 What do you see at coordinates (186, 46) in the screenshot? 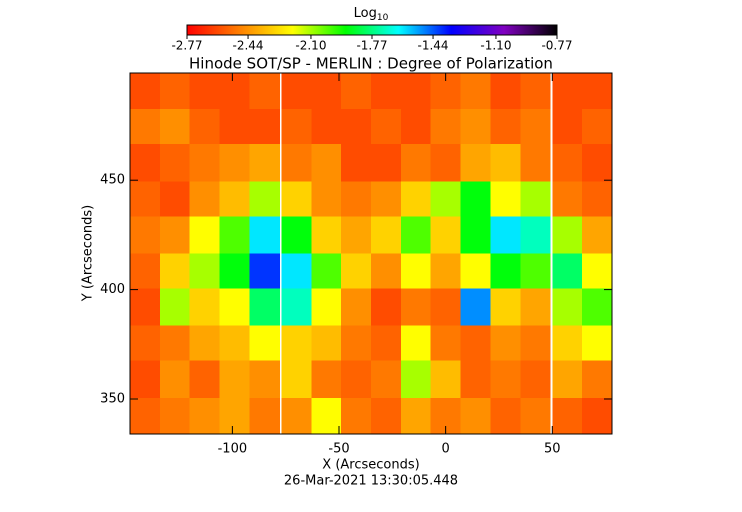
I see `colorbar-tick-label: -2.77` at bounding box center [186, 46].